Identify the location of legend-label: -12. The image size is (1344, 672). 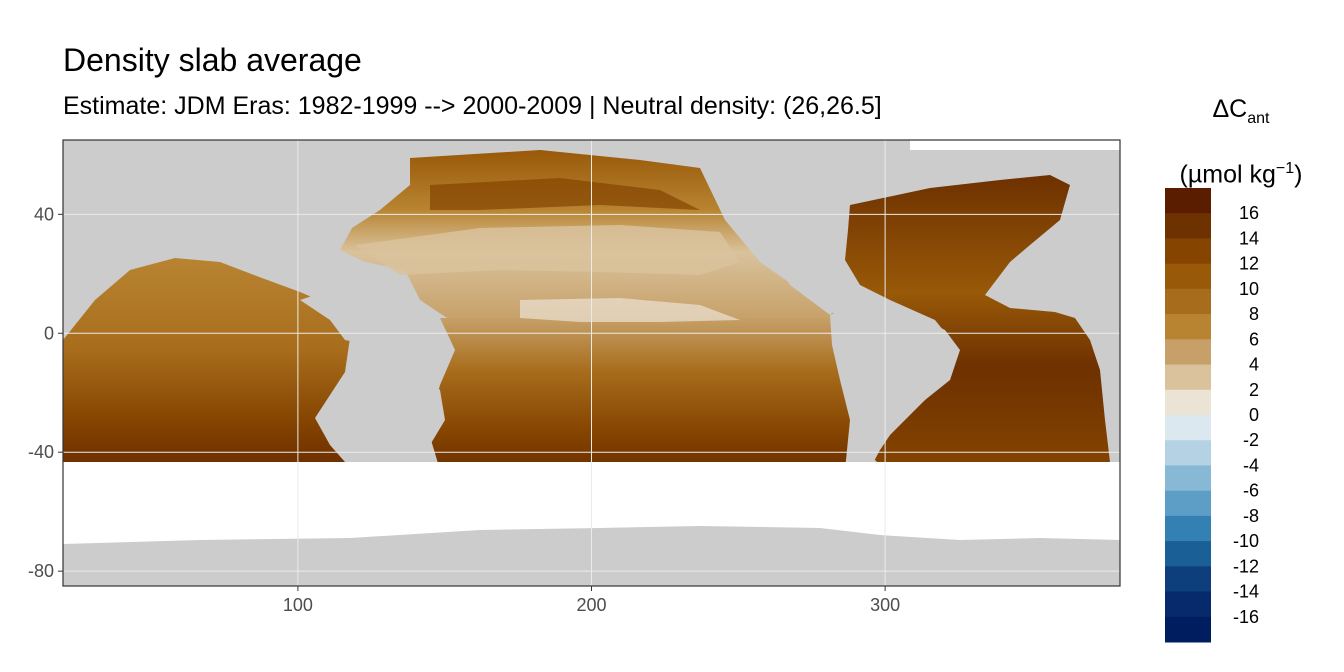
(1246, 566).